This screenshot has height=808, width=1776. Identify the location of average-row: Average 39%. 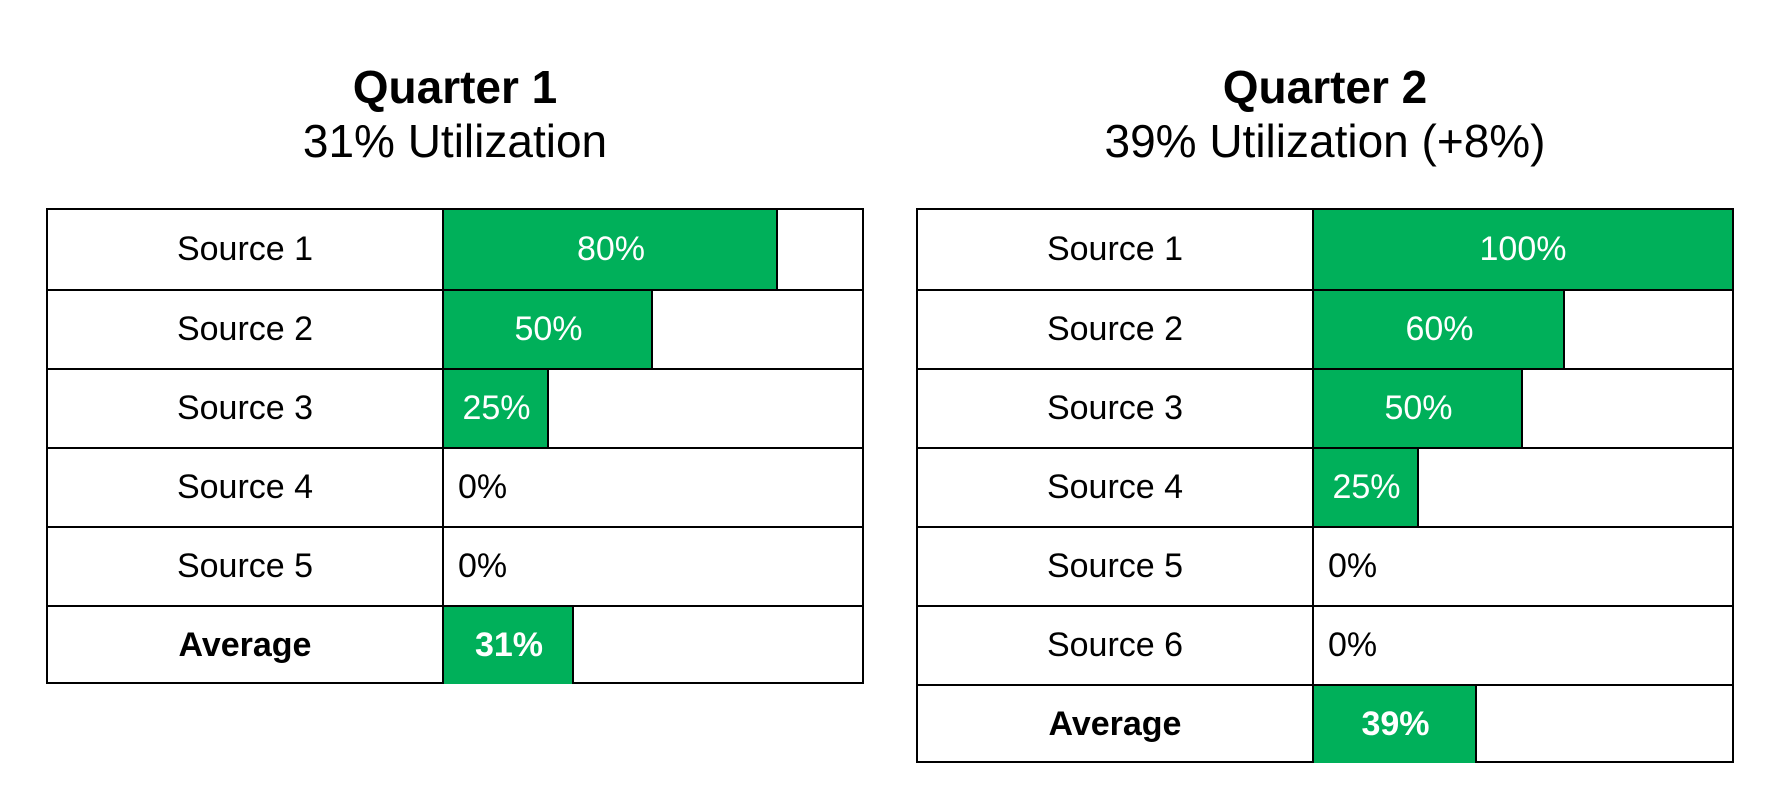
(1325, 723).